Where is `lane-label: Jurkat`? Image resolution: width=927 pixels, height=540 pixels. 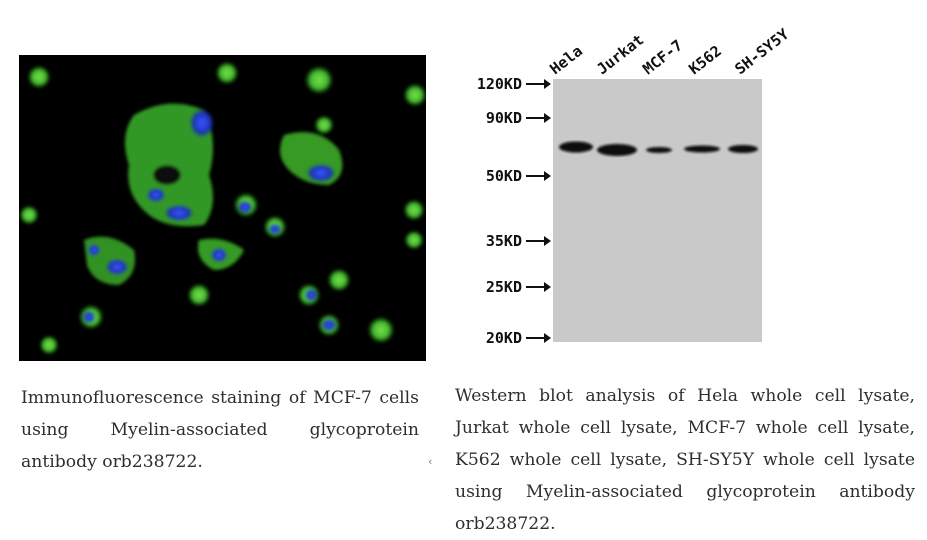
lane-label: Jurkat is located at coordinates (620, 55).